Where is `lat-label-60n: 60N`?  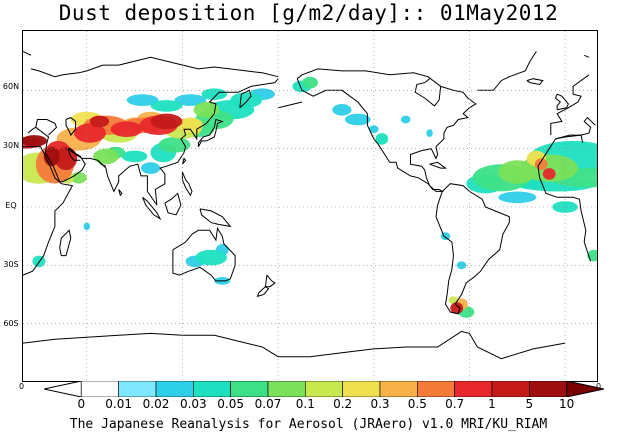
lat-label-60n: 60N is located at coordinates (11, 86).